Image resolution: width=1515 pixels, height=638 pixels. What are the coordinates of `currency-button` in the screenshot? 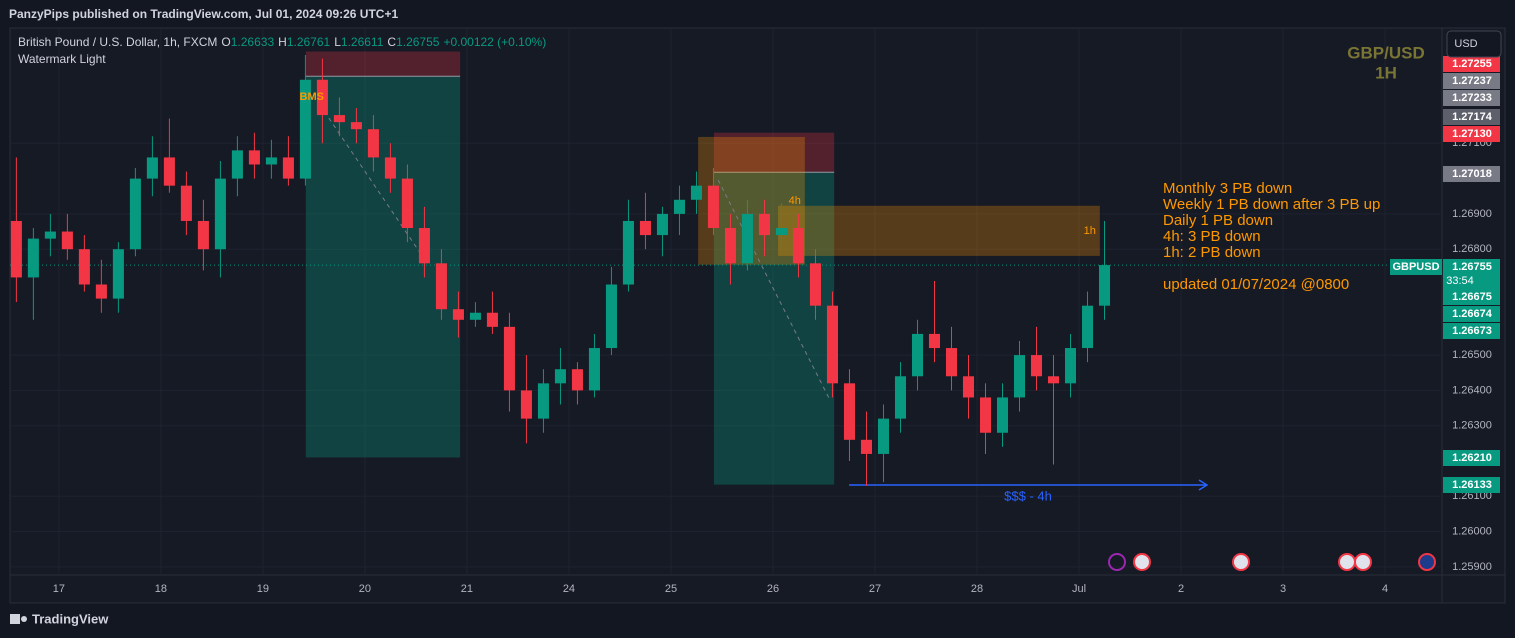 It's located at (1474, 44).